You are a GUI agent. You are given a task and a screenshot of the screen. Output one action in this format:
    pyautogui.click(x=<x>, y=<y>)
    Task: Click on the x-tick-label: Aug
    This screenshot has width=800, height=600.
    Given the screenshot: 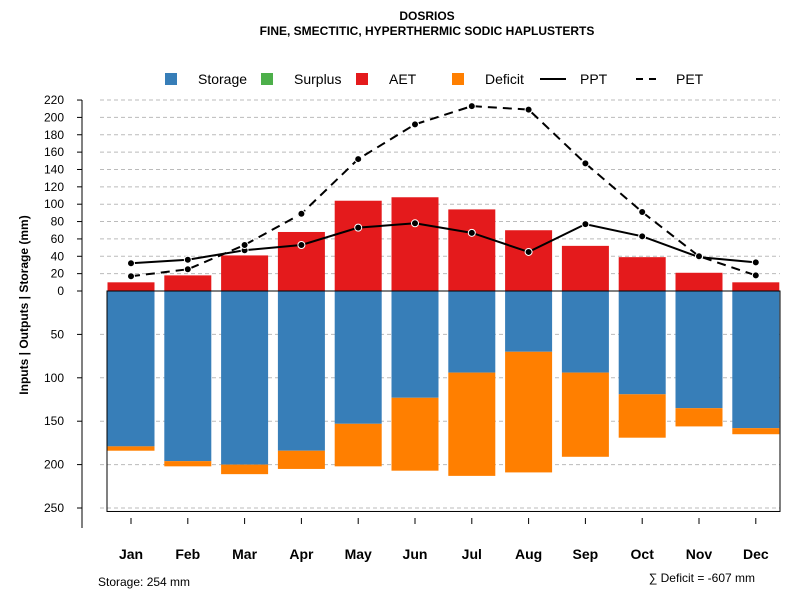 What is the action you would take?
    pyautogui.click(x=528, y=554)
    